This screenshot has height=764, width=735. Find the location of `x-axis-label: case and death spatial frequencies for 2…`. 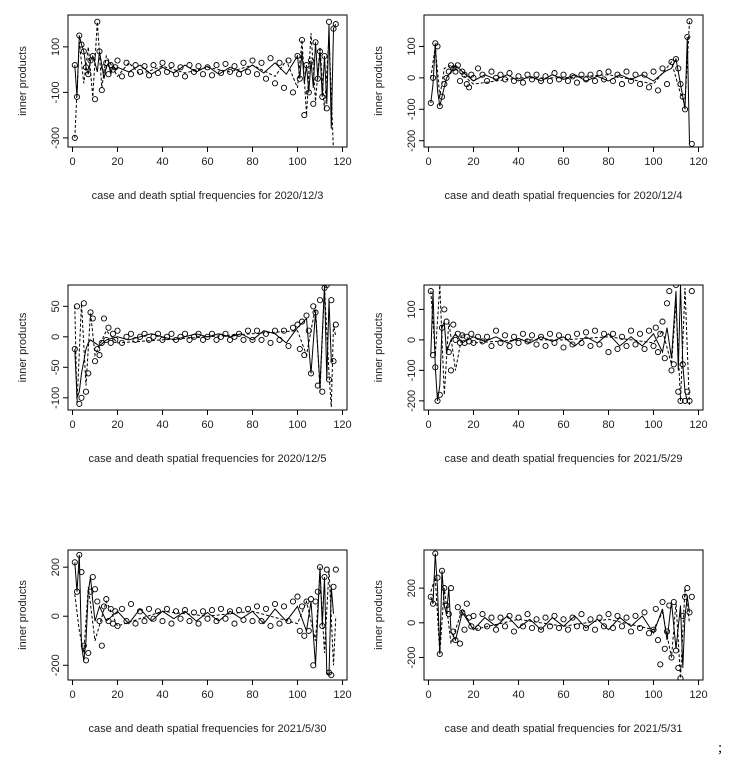

x-axis-label: case and death spatial frequencies for 2… is located at coordinates (564, 459).